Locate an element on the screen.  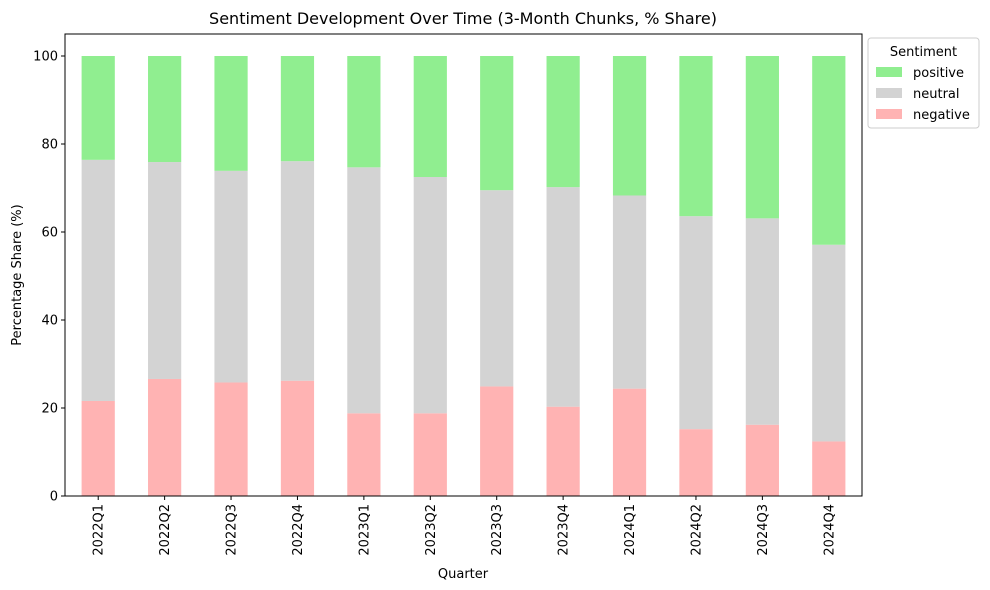
bar-negative-2023Q2 is located at coordinates (430, 454).